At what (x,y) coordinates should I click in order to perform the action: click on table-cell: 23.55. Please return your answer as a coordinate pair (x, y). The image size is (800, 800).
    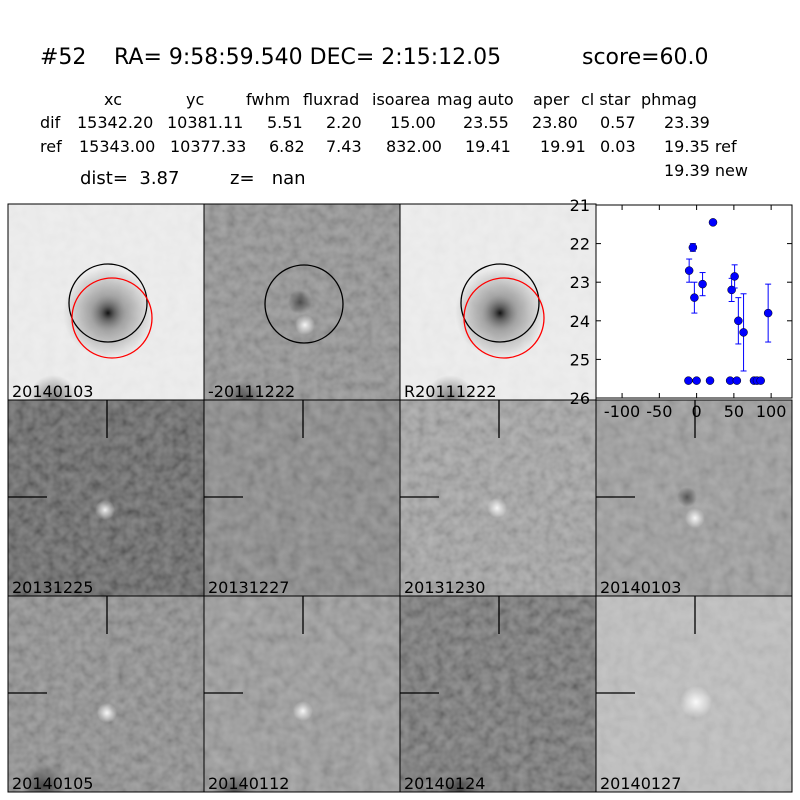
    Looking at the image, I should click on (486, 122).